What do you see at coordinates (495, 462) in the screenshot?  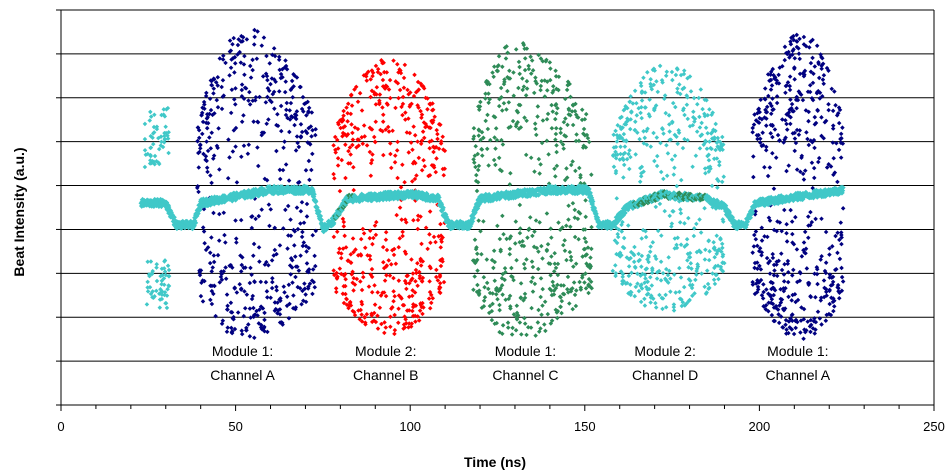 I see `x-axis-title: Time (ns)` at bounding box center [495, 462].